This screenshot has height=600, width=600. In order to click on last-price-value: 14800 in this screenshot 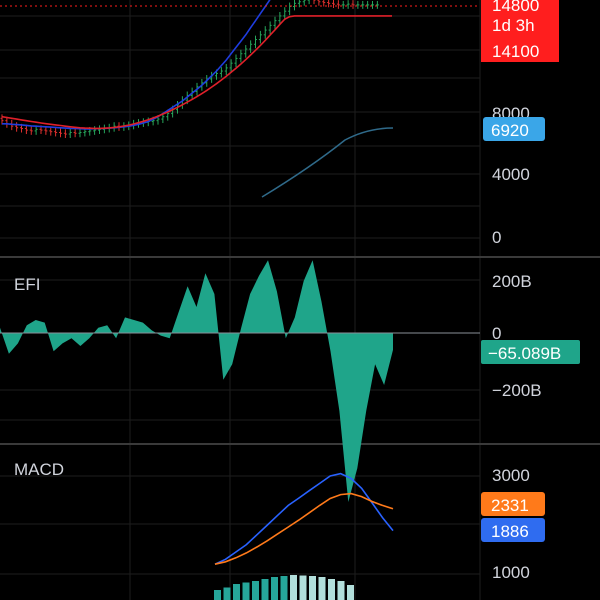, I will do `click(515, 7)`.